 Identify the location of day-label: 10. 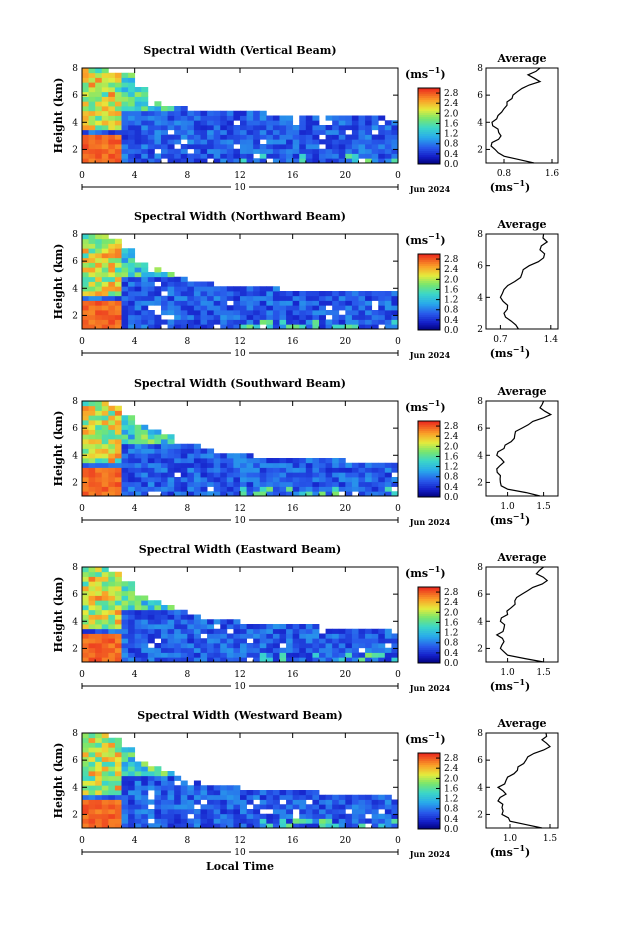
(240, 687).